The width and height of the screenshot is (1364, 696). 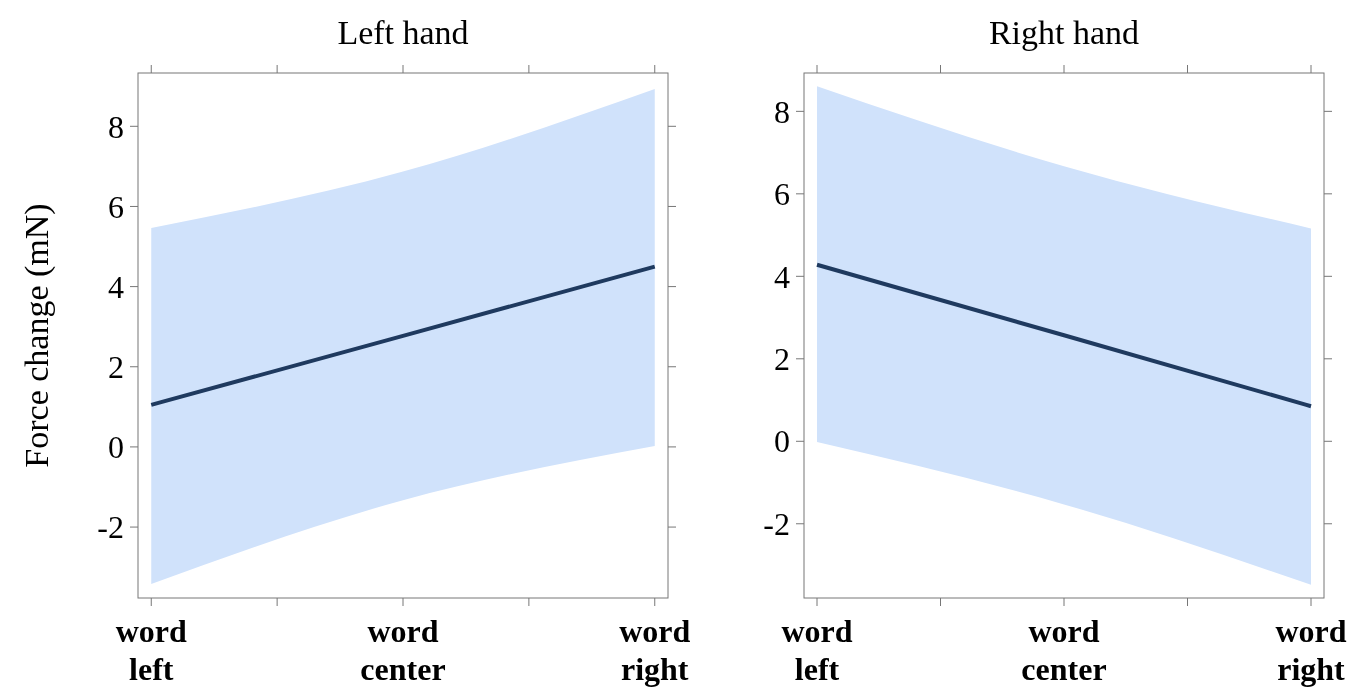 What do you see at coordinates (37, 335) in the screenshot?
I see `y-axis-title: Force change (mN)` at bounding box center [37, 335].